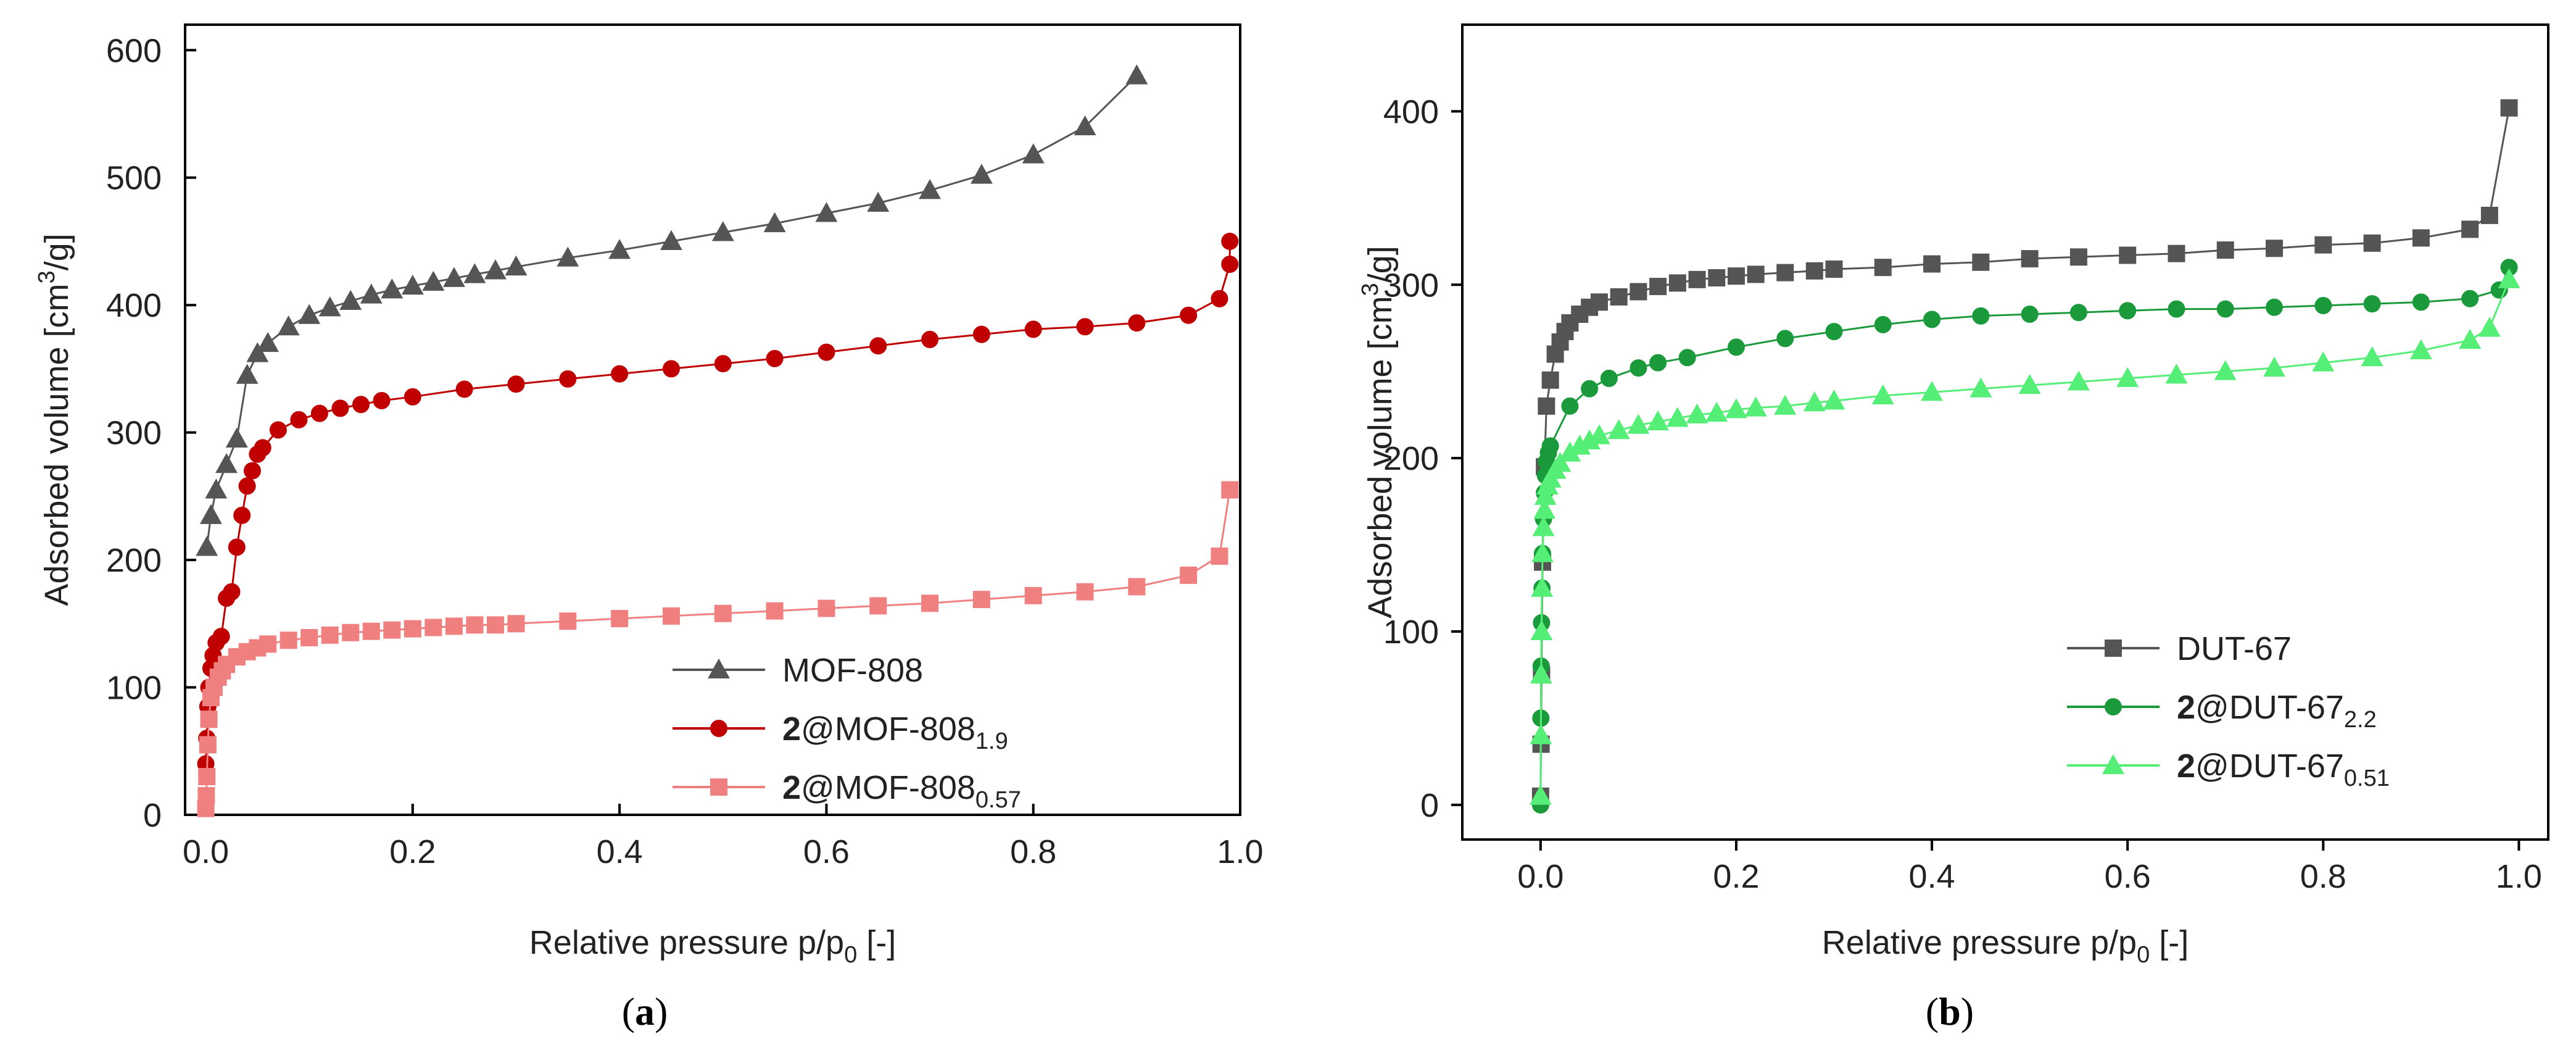 The image size is (2576, 1042). What do you see at coordinates (1378, 432) in the screenshot?
I see `y-axis-title-b: Adsorbed volume [cm3/g]` at bounding box center [1378, 432].